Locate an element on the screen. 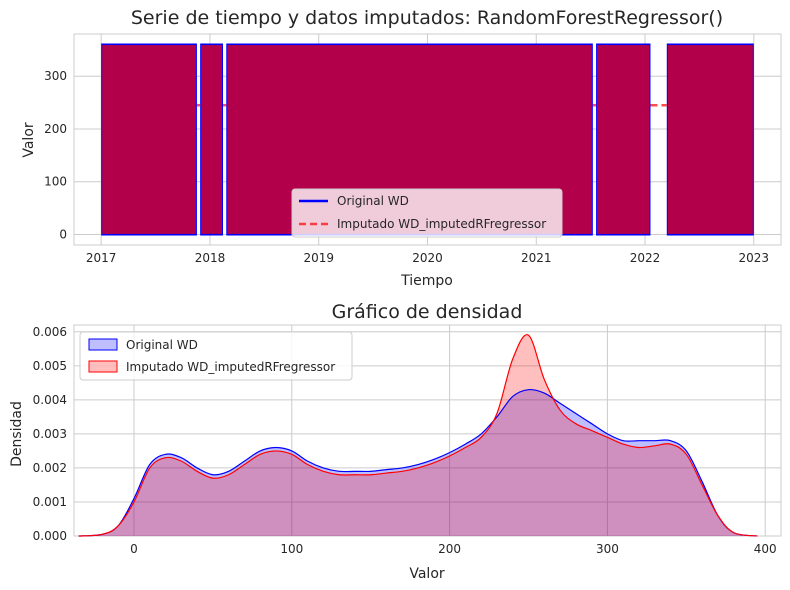  density-x-tick-label: 300 is located at coordinates (607, 549).